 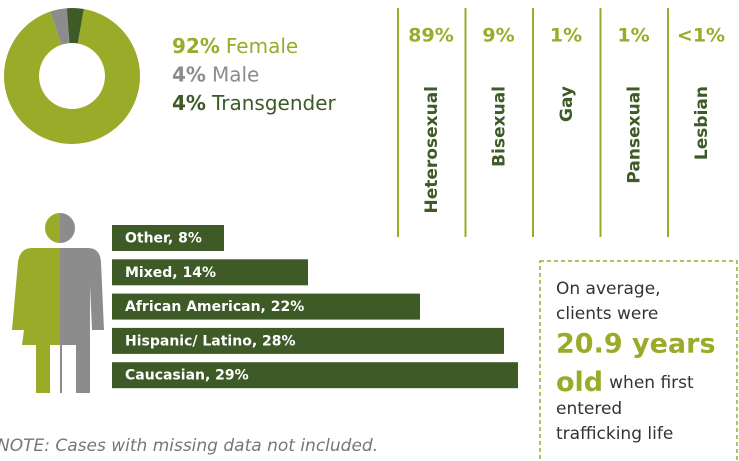 What do you see at coordinates (614, 434) in the screenshot?
I see `callout-text: trafficking life` at bounding box center [614, 434].